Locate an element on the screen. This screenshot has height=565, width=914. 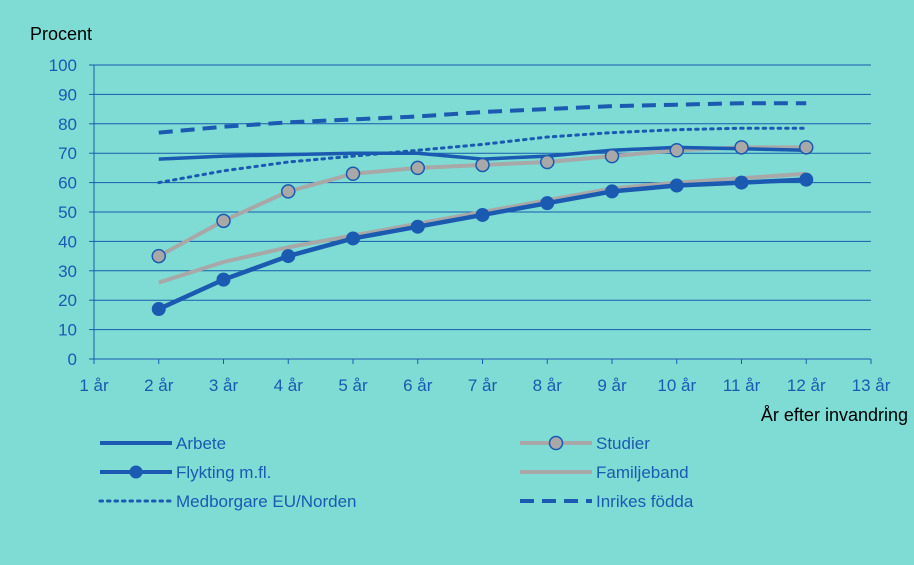
y-tick-label-100: 100 is located at coordinates (63, 65).